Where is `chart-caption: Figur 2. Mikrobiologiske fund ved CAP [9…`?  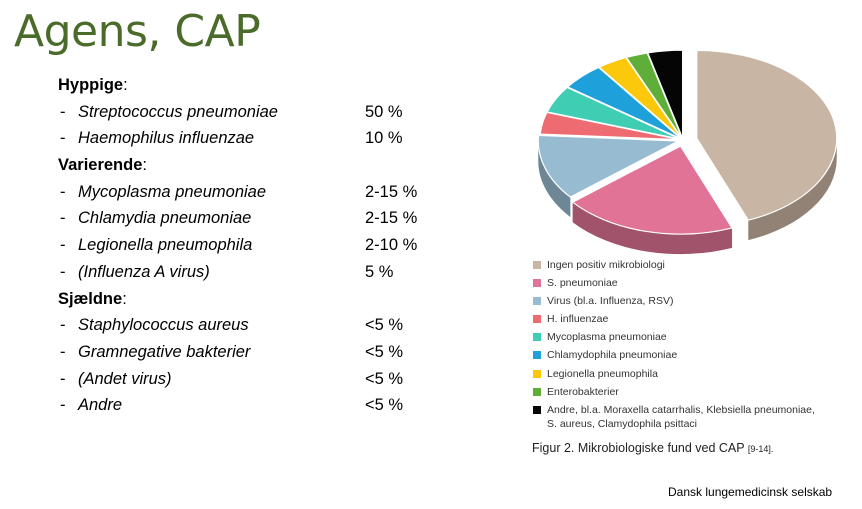 chart-caption: Figur 2. Mikrobiologiske fund ved CAP [9… is located at coordinates (653, 448).